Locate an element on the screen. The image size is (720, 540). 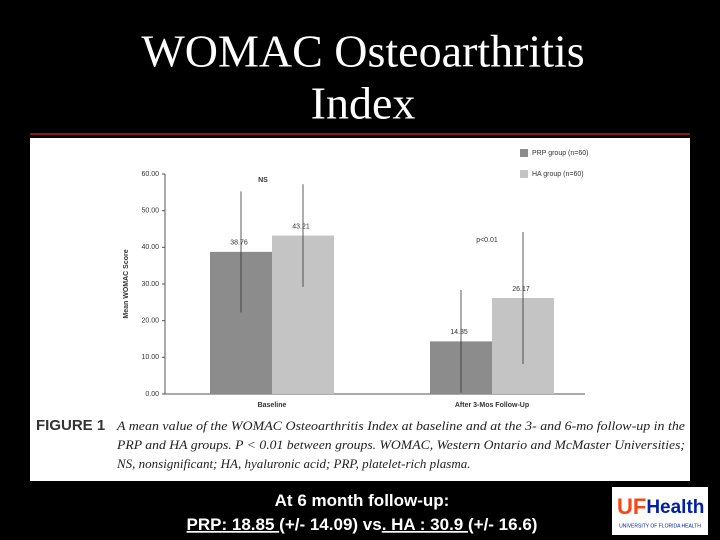
footer-segment: . HA : 30.9 is located at coordinates (425, 524).